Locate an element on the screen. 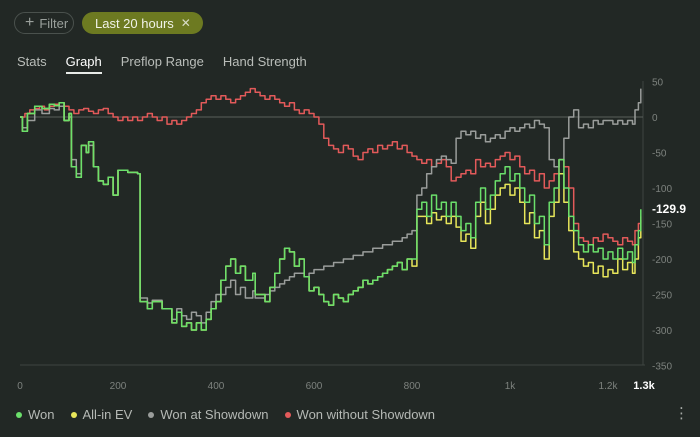  won-dot-icon is located at coordinates (19, 414).